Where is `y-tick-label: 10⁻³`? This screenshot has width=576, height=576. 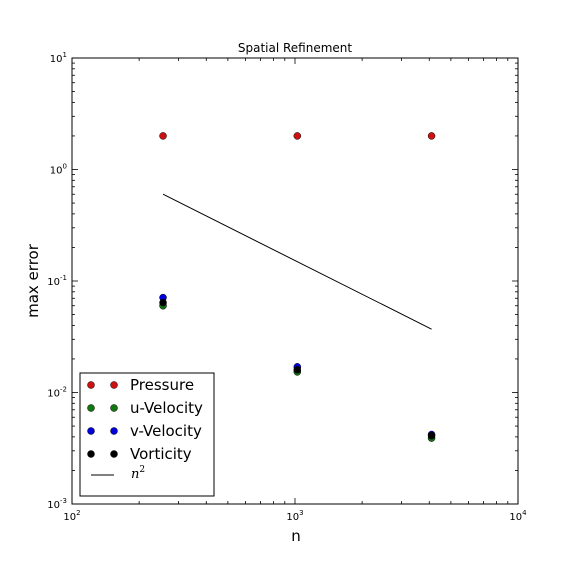
y-tick-label: 10⁻³ is located at coordinates (57, 504).